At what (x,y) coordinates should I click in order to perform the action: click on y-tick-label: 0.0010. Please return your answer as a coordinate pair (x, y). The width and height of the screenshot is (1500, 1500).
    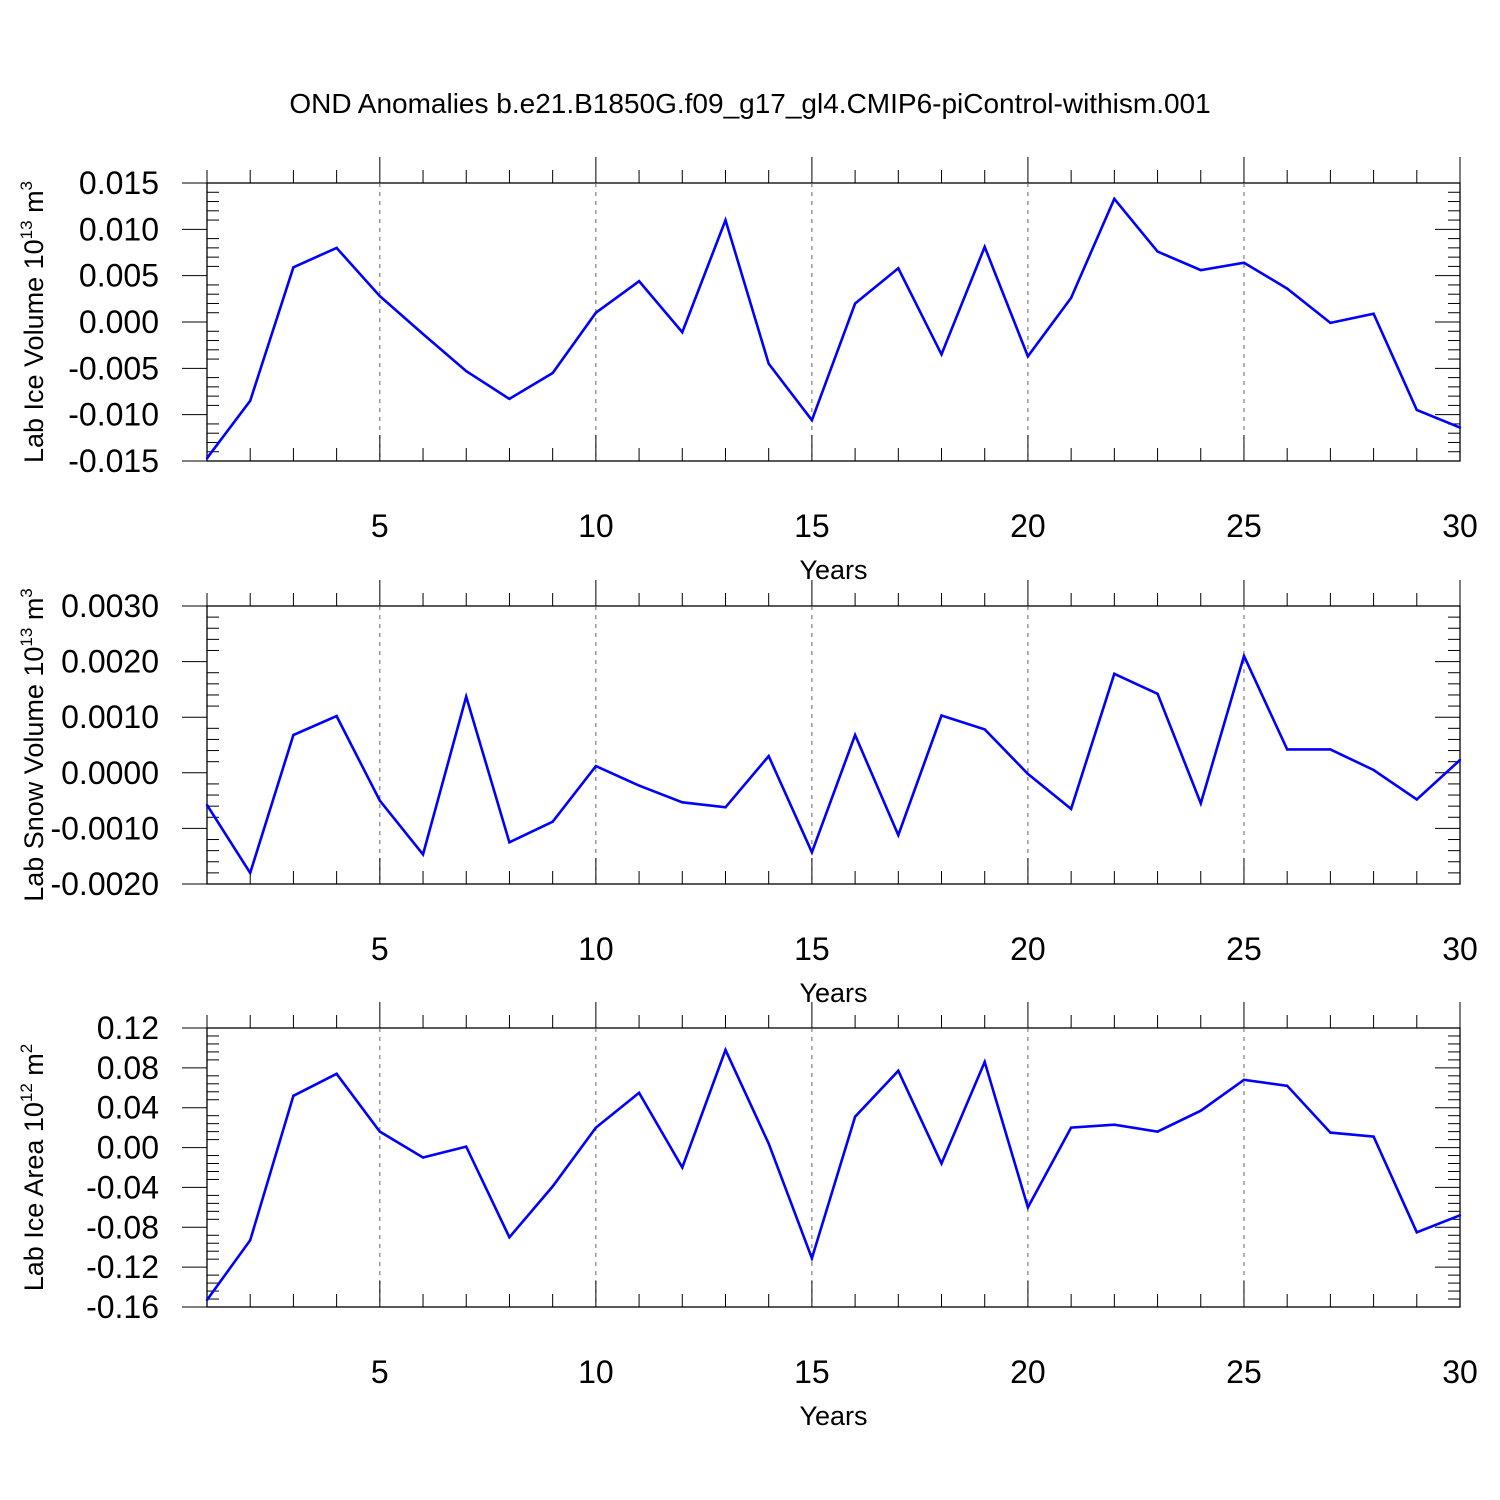
    Looking at the image, I should click on (110, 717).